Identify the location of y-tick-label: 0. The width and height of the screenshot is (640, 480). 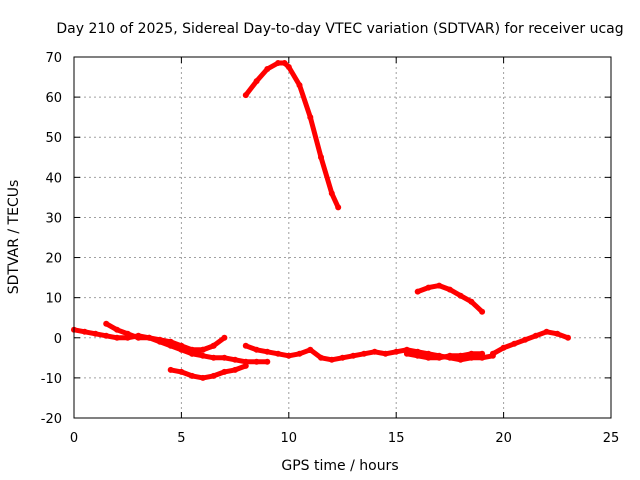
(58, 339).